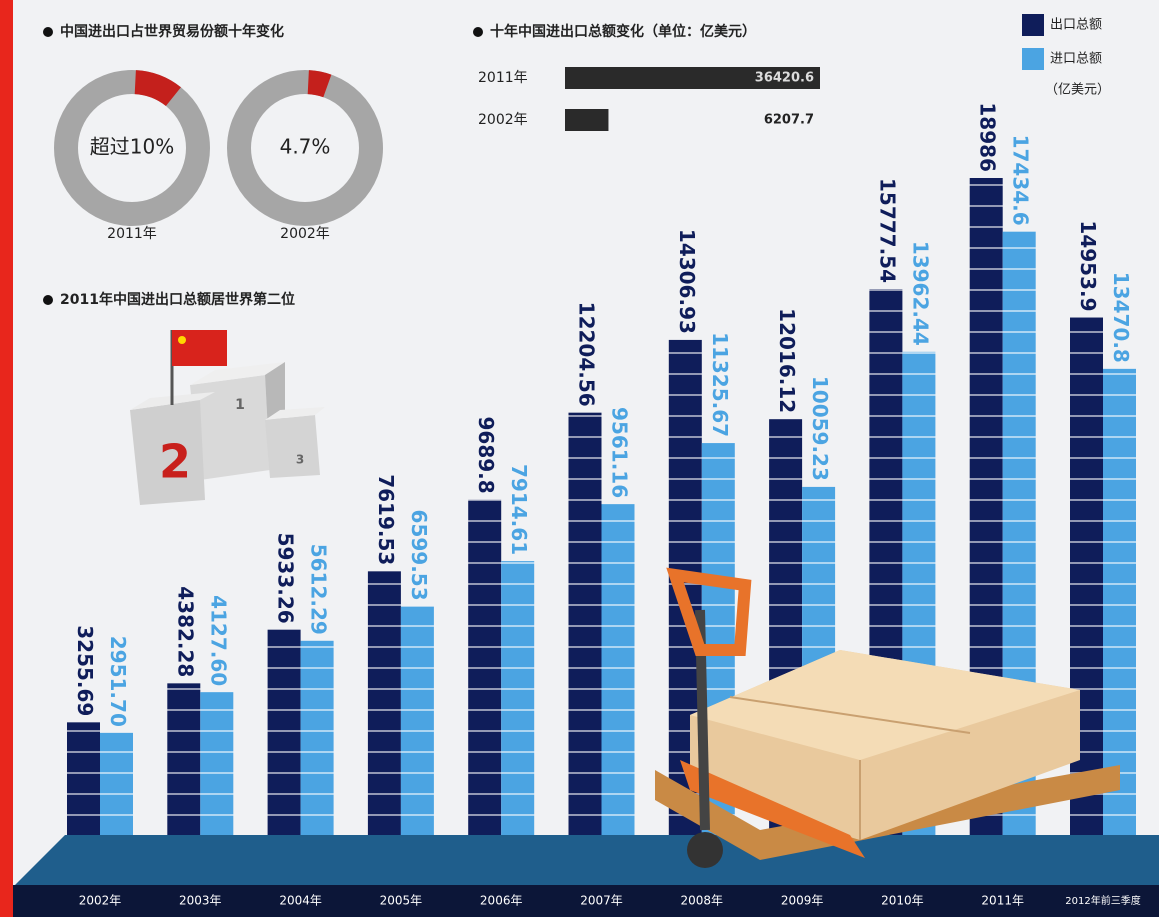 The image size is (1159, 917). What do you see at coordinates (300, 901) in the screenshot?
I see `x-tick-label: 2004年` at bounding box center [300, 901].